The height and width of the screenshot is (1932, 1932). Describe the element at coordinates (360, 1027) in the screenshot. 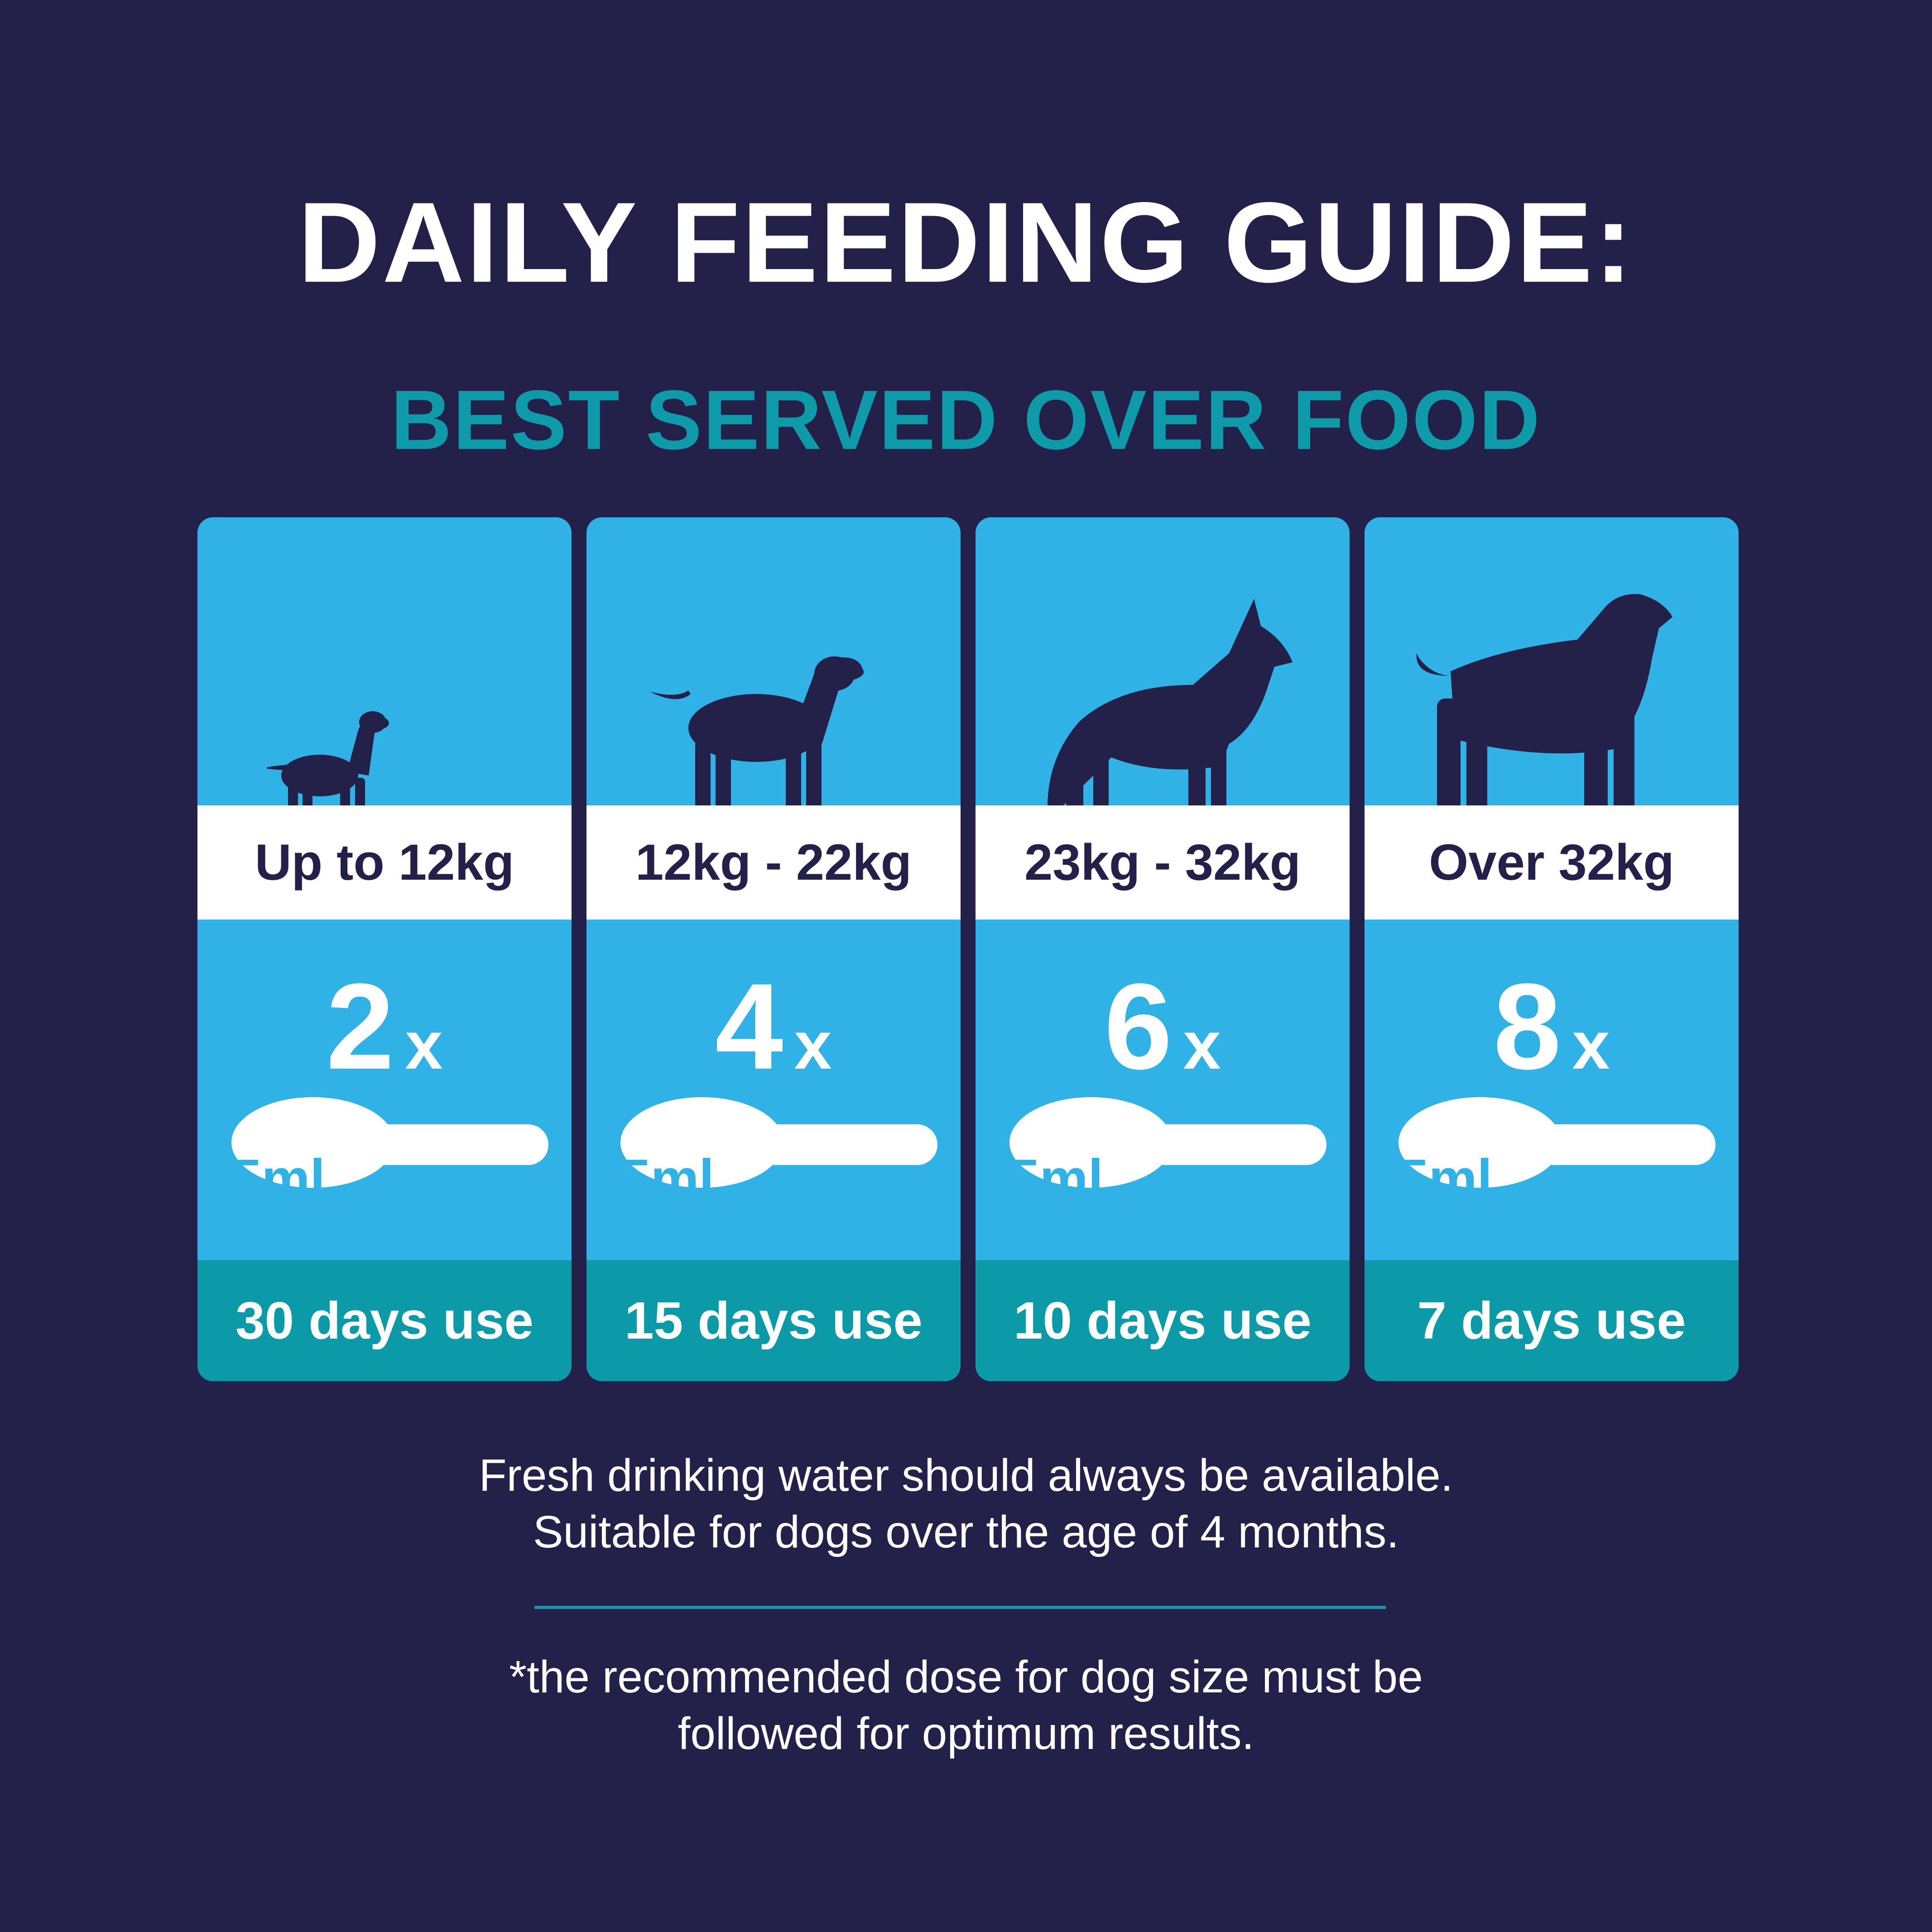

I see `scoop-count: 2` at that location.